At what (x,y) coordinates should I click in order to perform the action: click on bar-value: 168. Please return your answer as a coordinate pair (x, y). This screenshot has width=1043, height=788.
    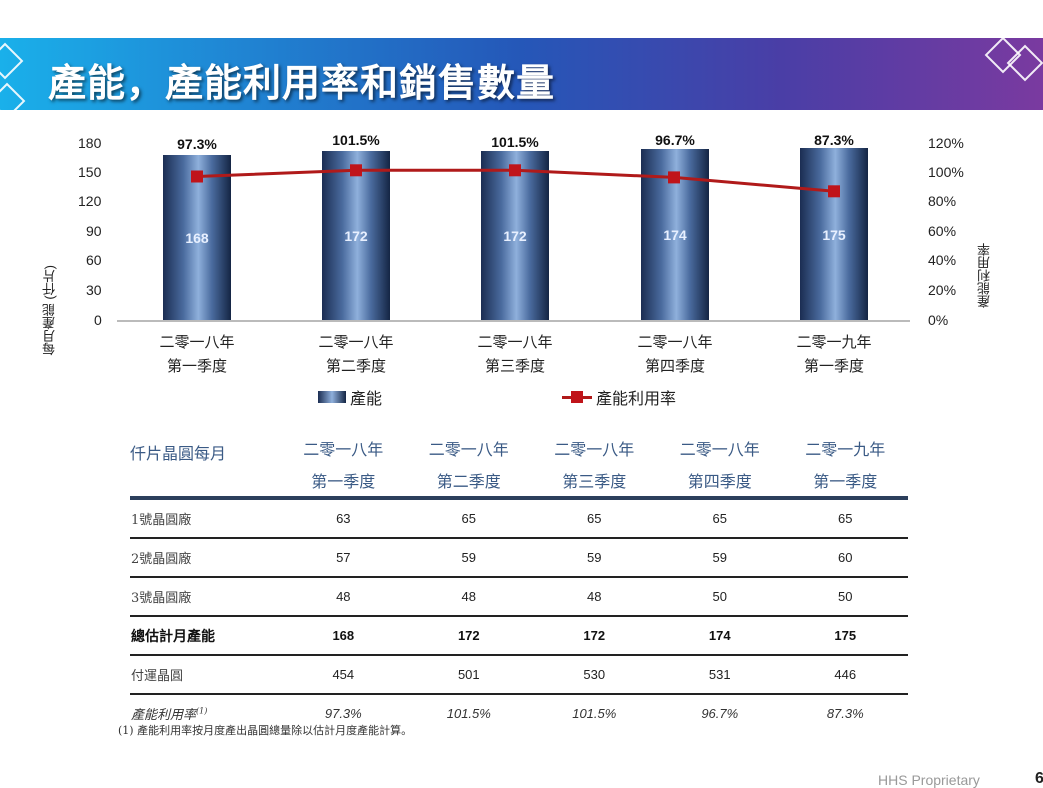
    Looking at the image, I should click on (197, 238).